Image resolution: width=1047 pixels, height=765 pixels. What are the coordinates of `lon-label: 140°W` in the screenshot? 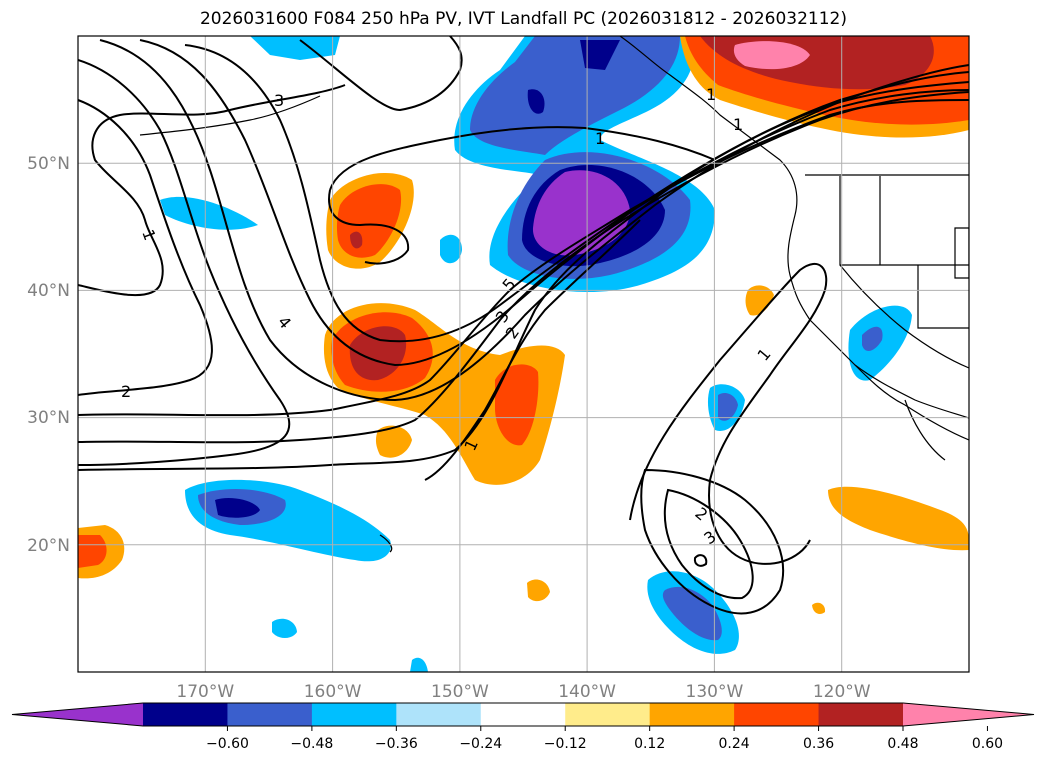 It's located at (587, 692).